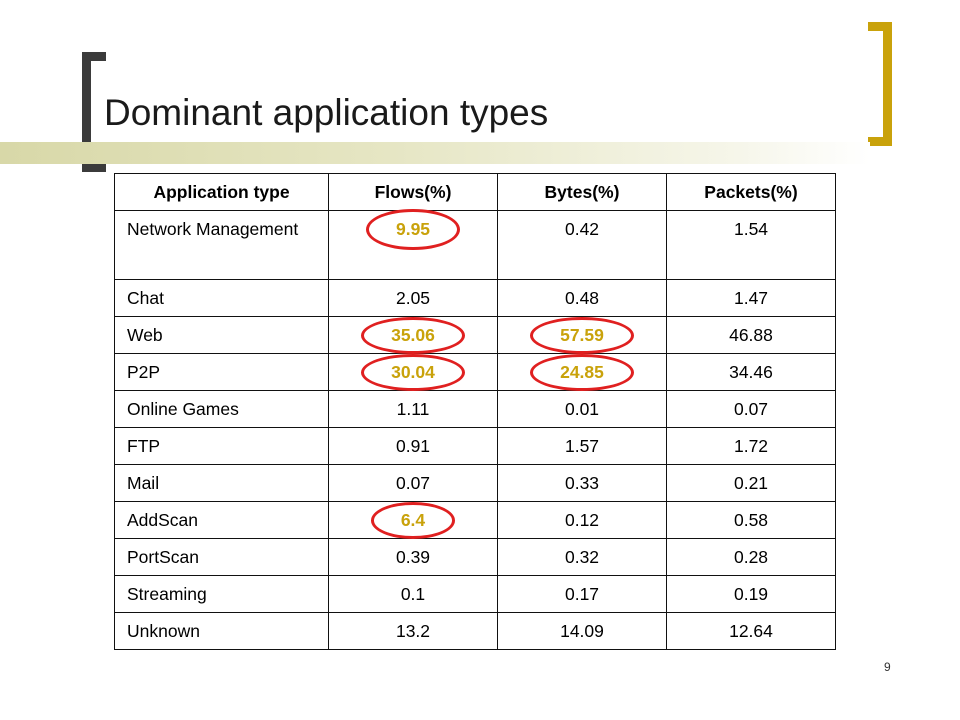  What do you see at coordinates (413, 298) in the screenshot?
I see `flows-cell: 2.05` at bounding box center [413, 298].